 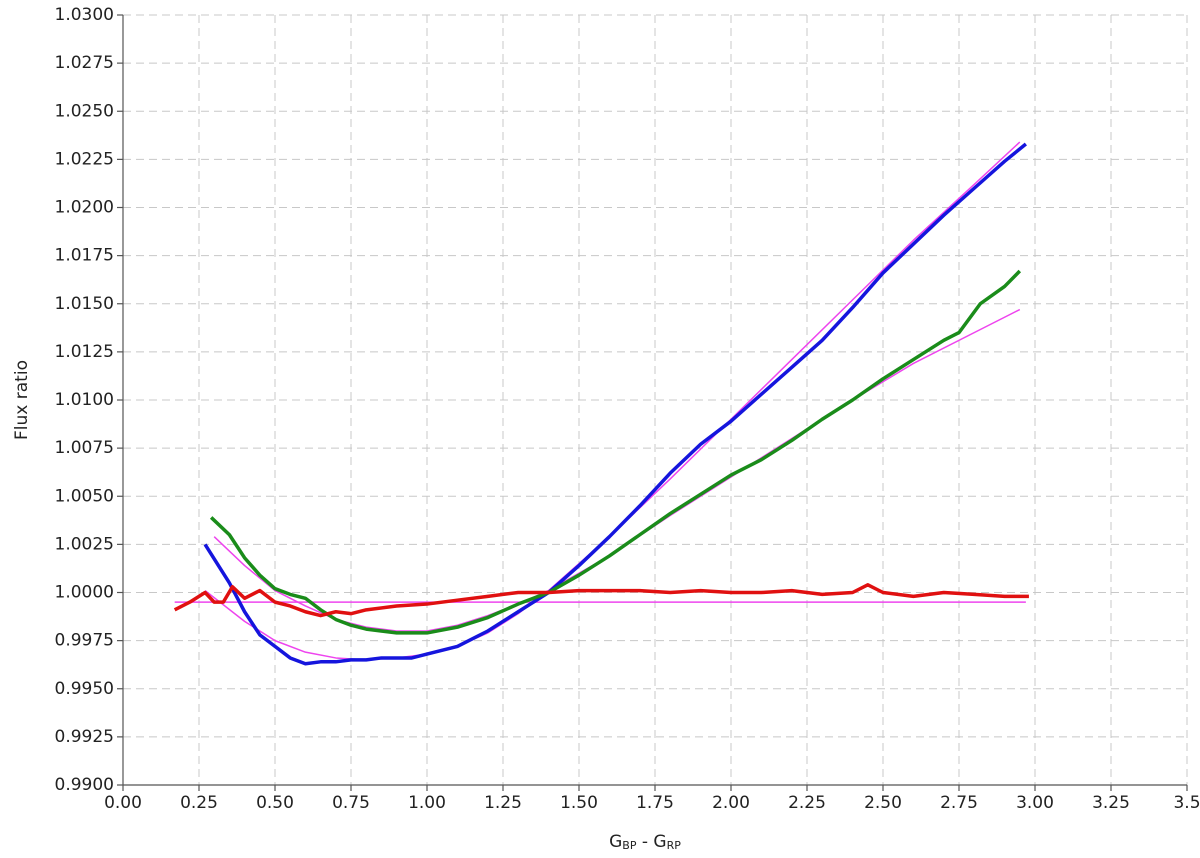 I want to click on x-tick-label: 2.25, so click(x=807, y=803).